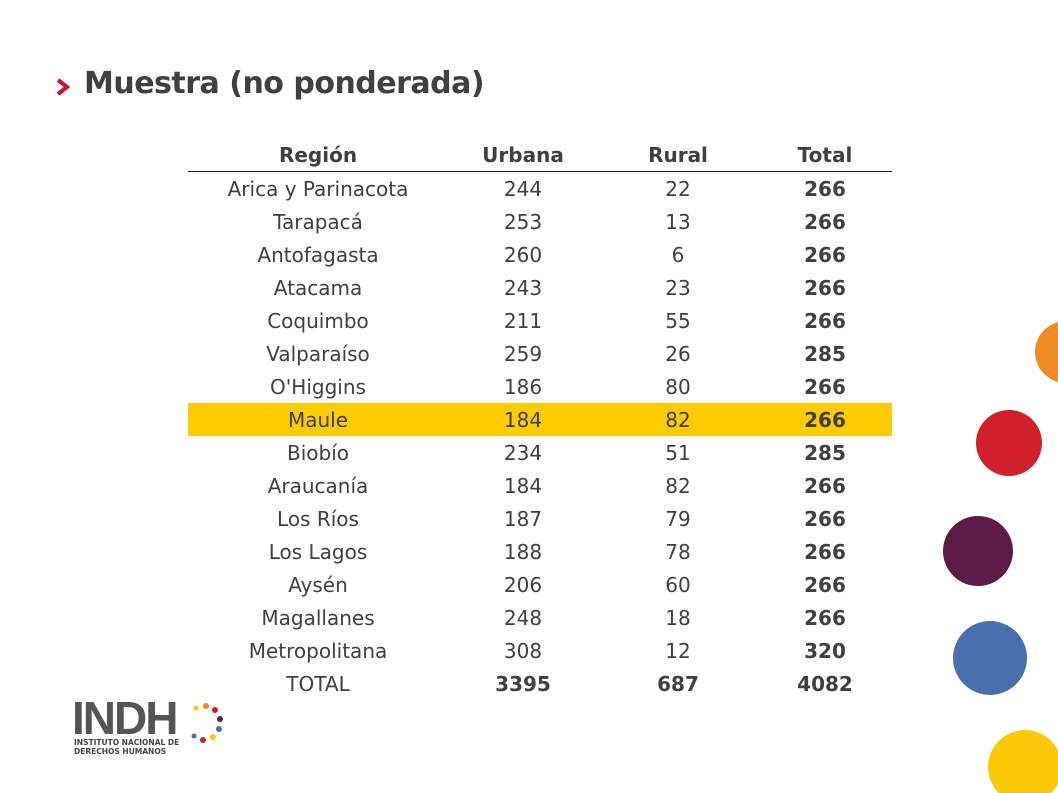 The width and height of the screenshot is (1058, 793). Describe the element at coordinates (1046, 352) in the screenshot. I see `circle-orange` at that location.